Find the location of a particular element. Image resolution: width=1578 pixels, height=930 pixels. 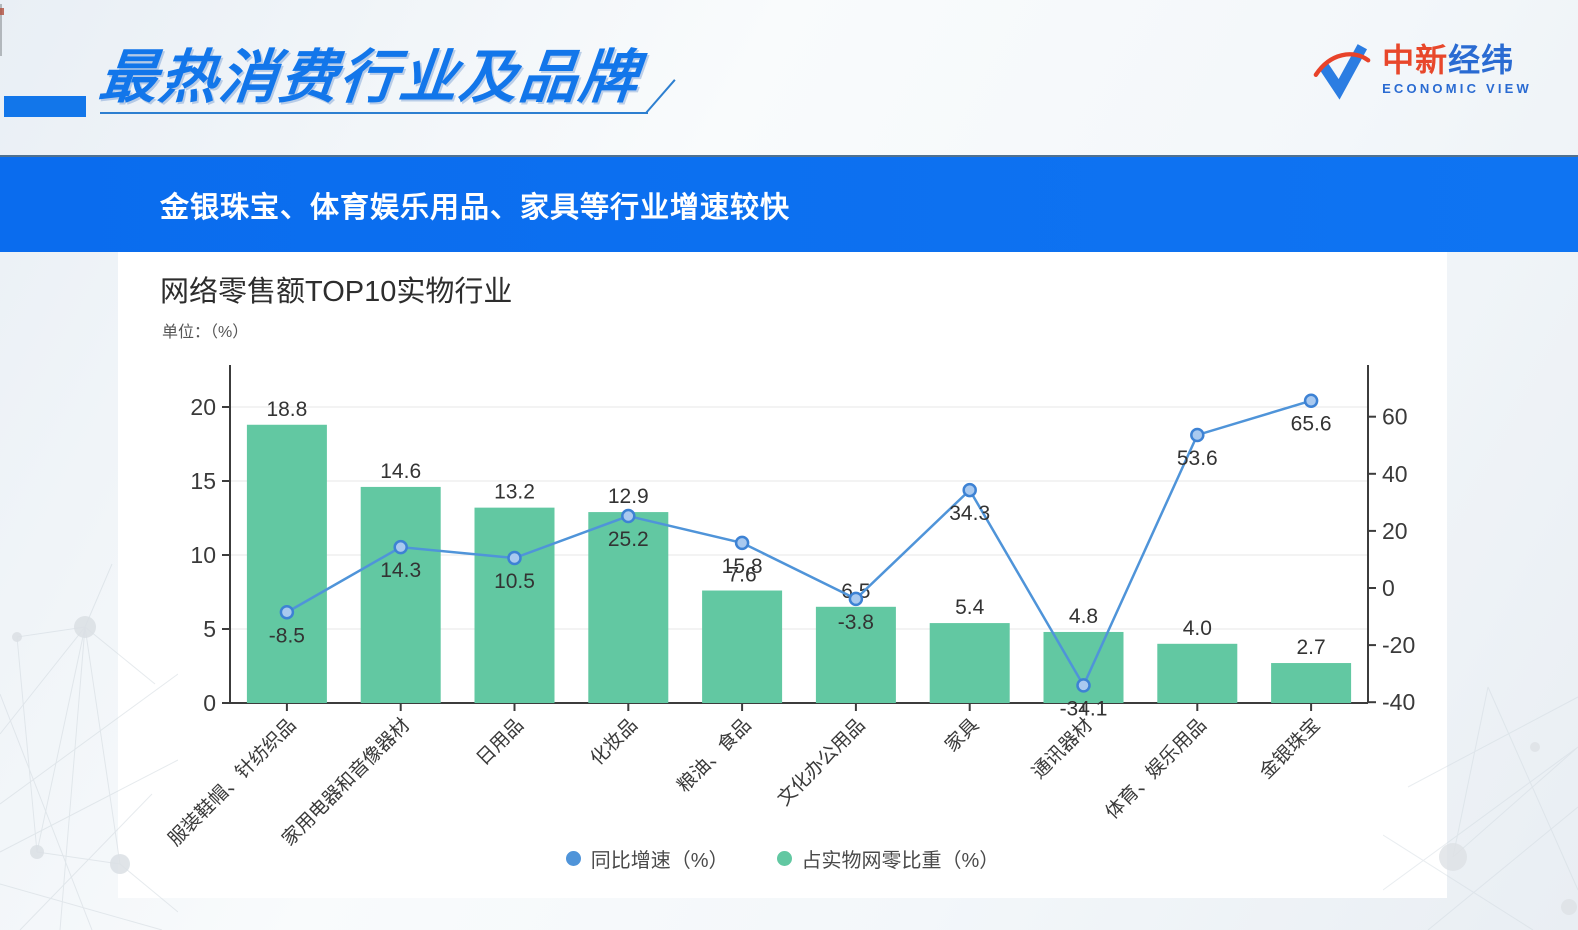

axis-label-right: 20 is located at coordinates (1395, 531).